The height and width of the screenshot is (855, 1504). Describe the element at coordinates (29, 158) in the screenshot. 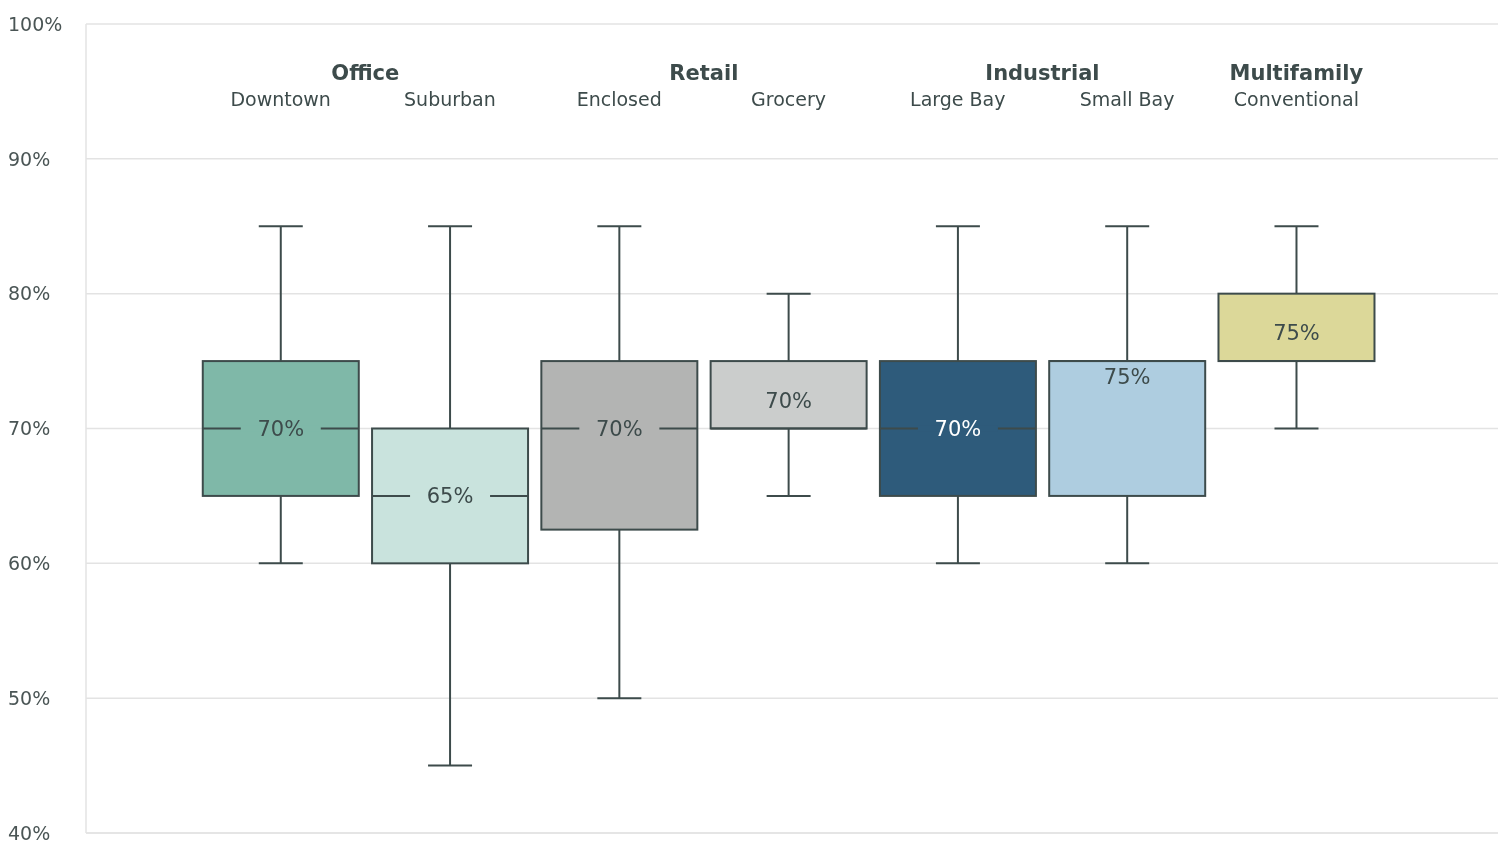

I see `y-tick-label: 90%` at that location.